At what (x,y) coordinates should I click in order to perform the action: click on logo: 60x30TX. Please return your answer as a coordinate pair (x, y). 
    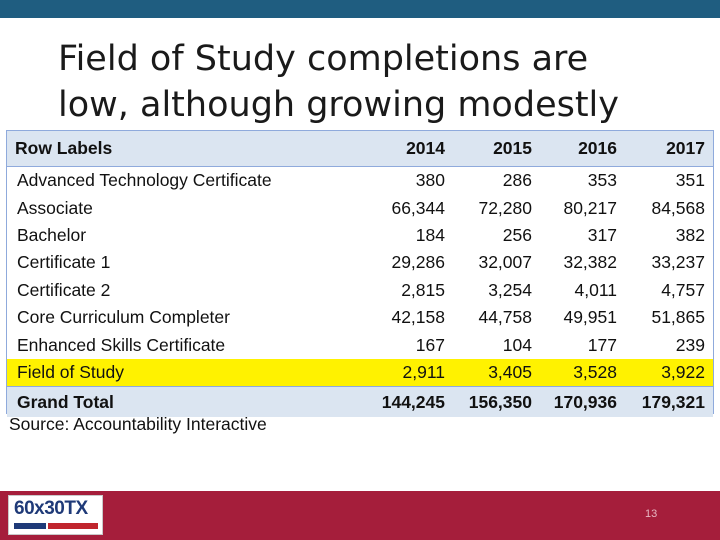
    Looking at the image, I should click on (55, 515).